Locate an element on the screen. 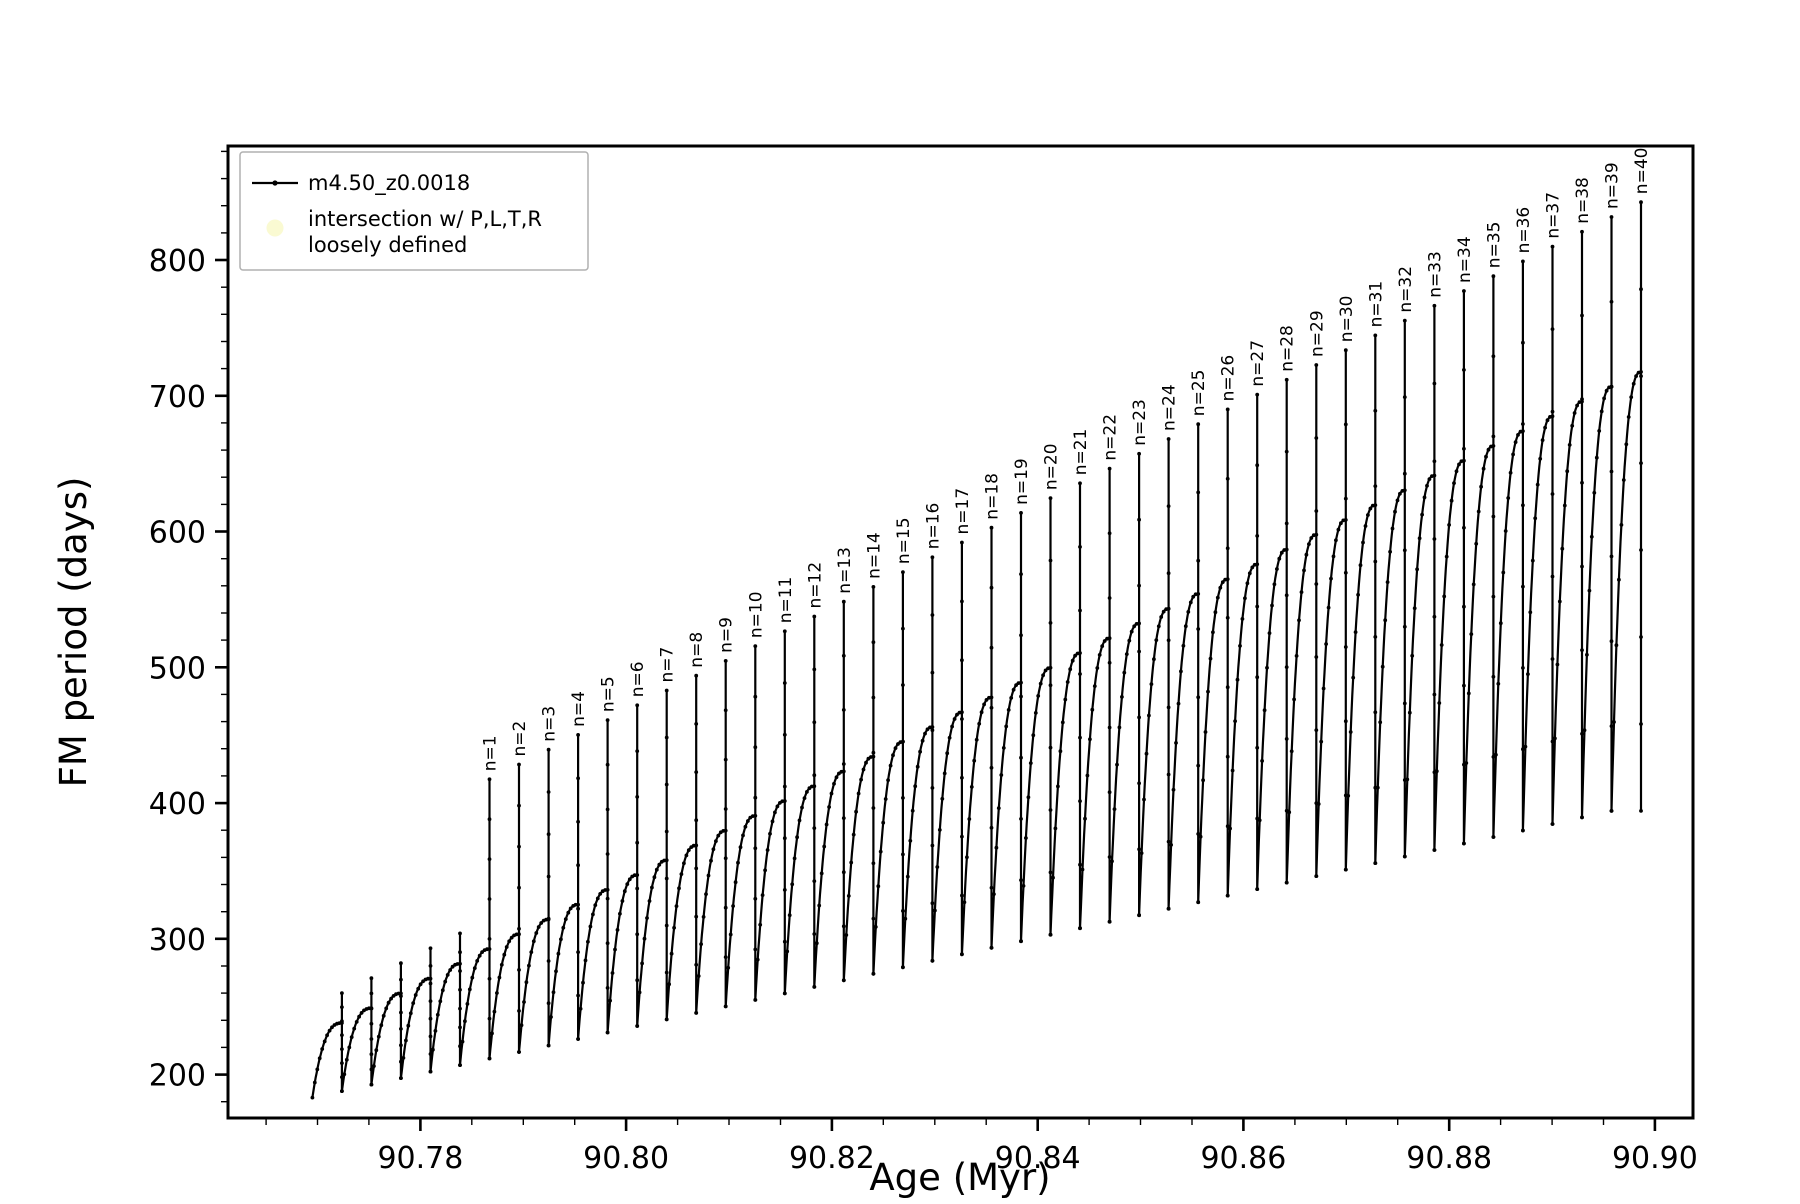 This screenshot has height=1204, width=1800. arch-label: n=17 is located at coordinates (963, 511).